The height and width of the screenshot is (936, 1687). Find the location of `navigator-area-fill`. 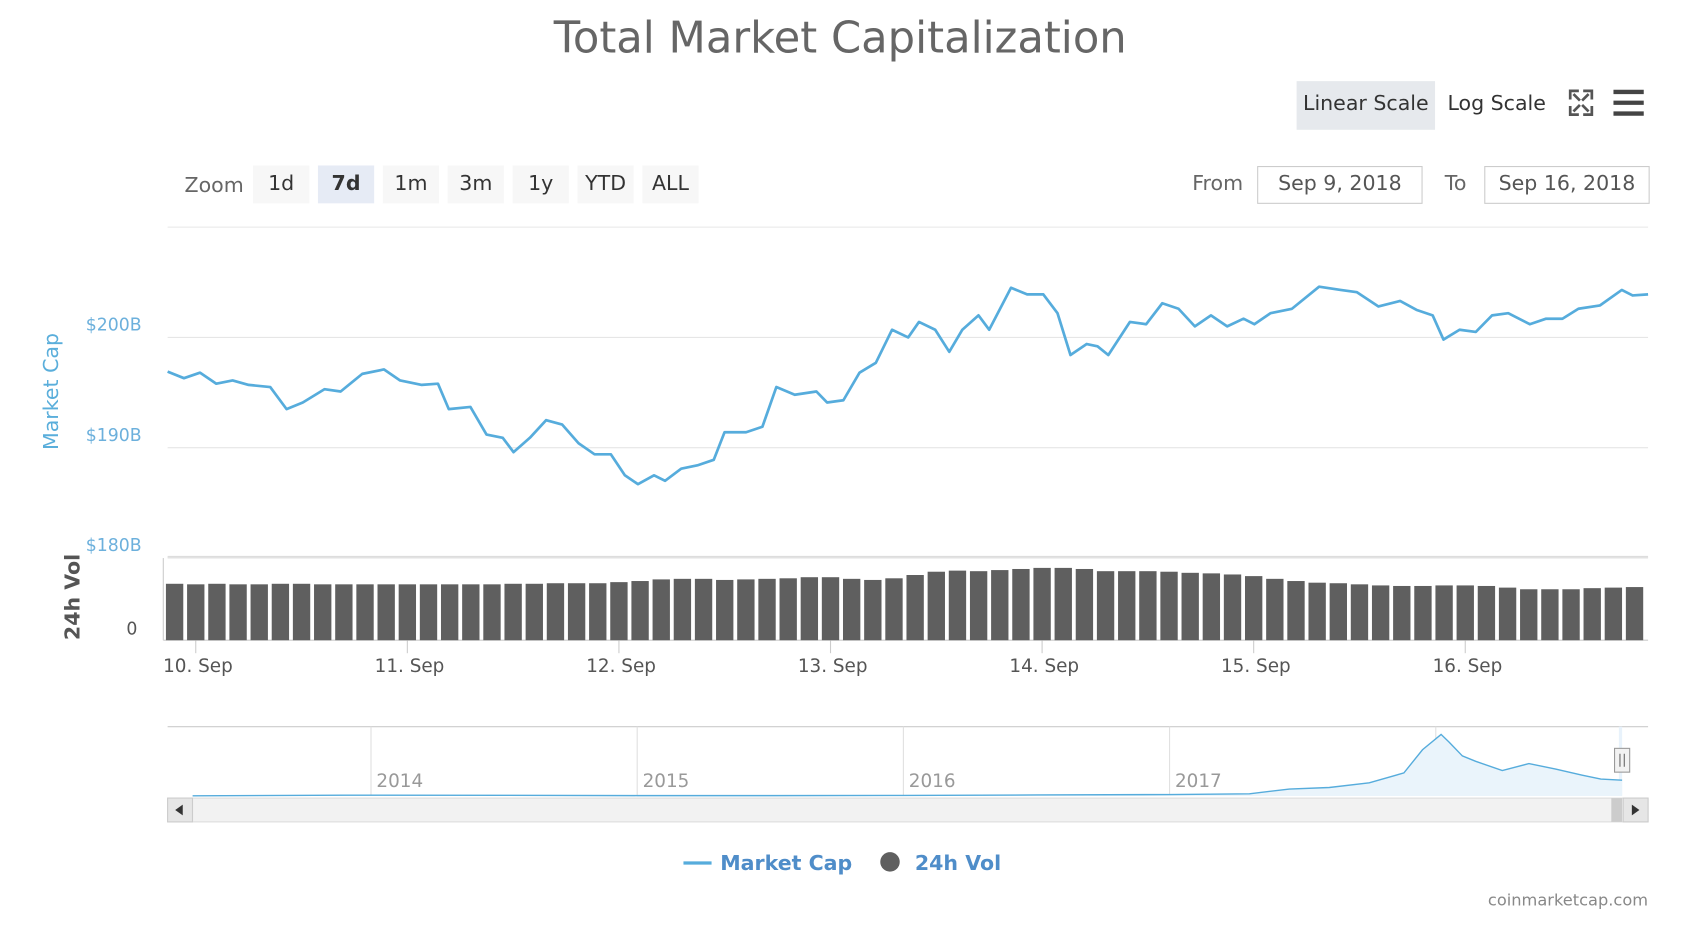

navigator-area-fill is located at coordinates (907, 765).